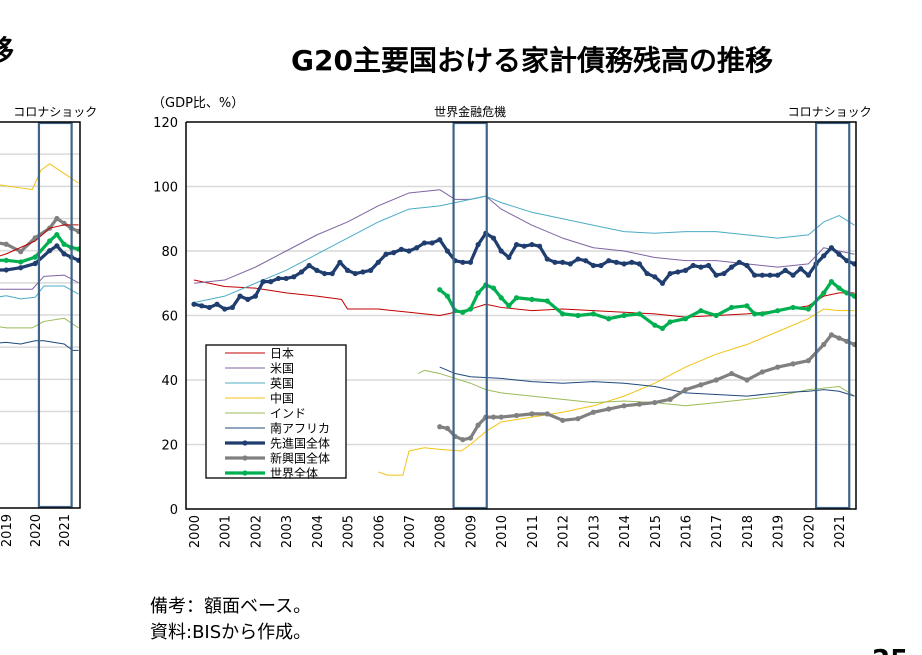 This screenshot has width=922, height=655. Describe the element at coordinates (7, 530) in the screenshot. I see `x-tick-label: 2019` at that location.